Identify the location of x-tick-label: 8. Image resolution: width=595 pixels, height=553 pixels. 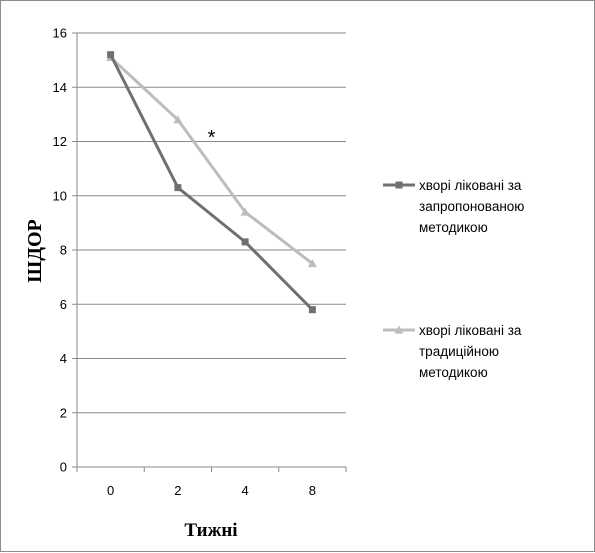
(312, 490).